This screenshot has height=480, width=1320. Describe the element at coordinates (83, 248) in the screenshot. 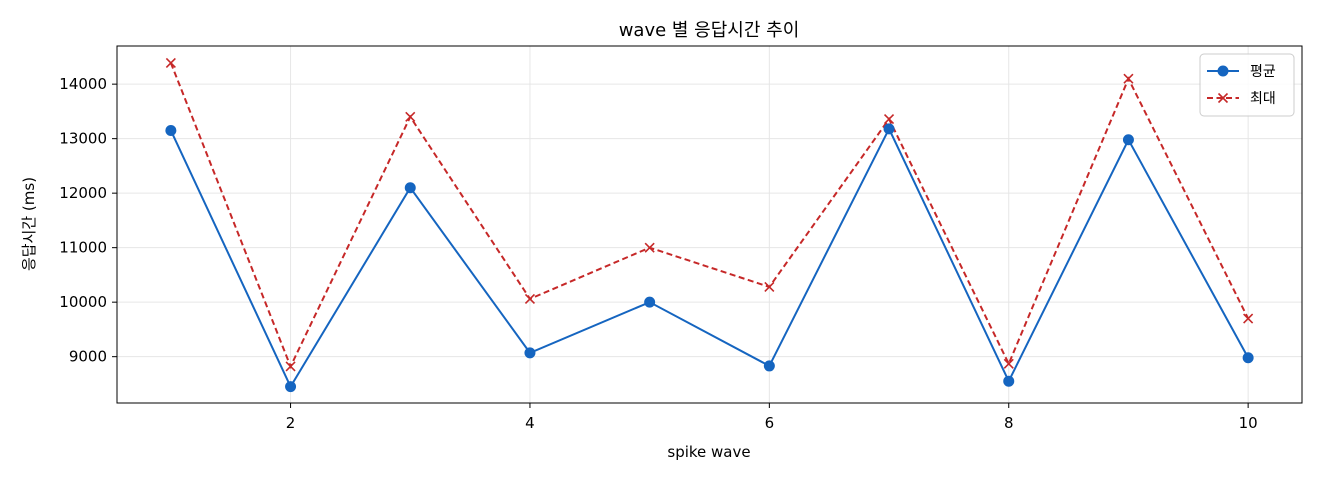

I see `y-tick-label: 11000` at that location.